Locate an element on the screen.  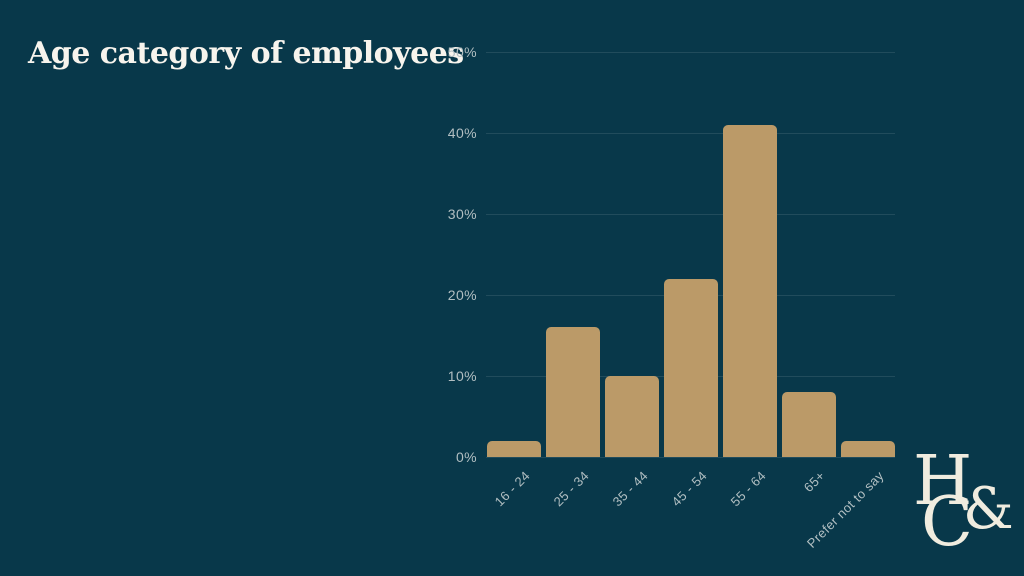
x-axis-tick-label: 25 - 34 is located at coordinates (571, 489).